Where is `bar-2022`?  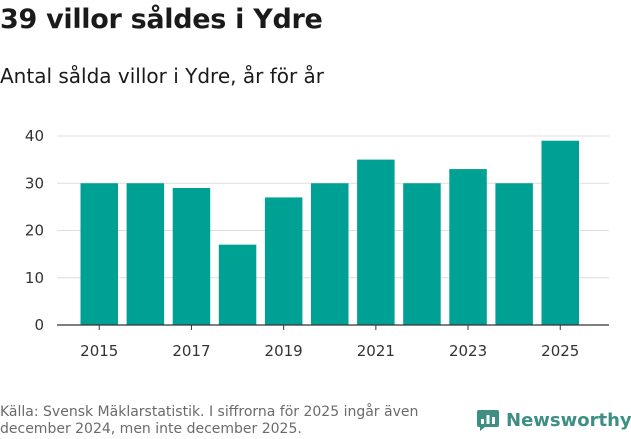
bar-2022 is located at coordinates (422, 254).